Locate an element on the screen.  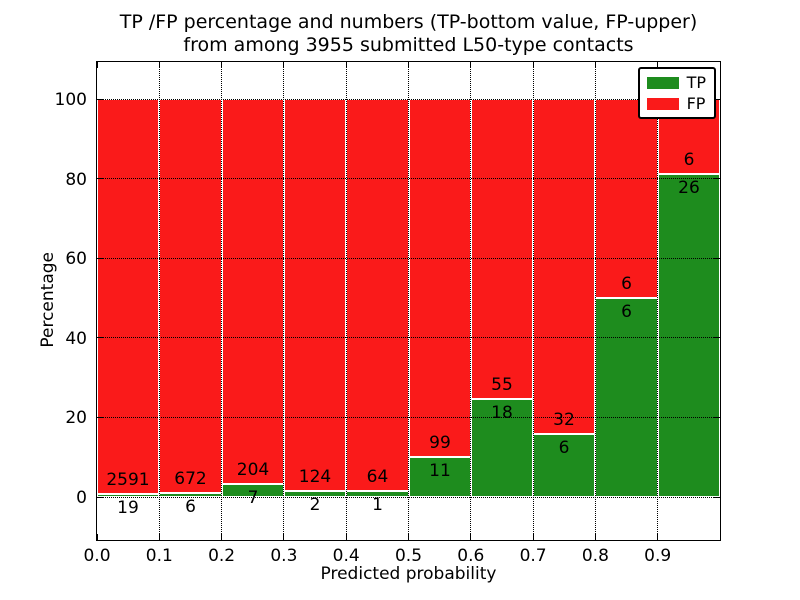
legend-entry-fp: FP is located at coordinates (676, 103).